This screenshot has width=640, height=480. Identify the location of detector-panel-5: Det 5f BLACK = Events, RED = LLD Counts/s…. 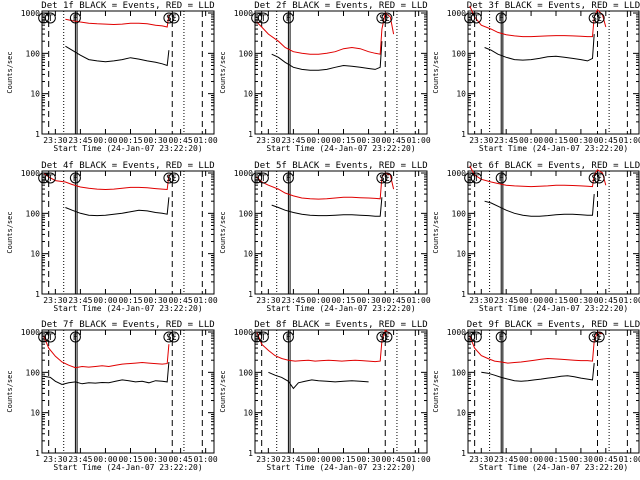
(325, 237).